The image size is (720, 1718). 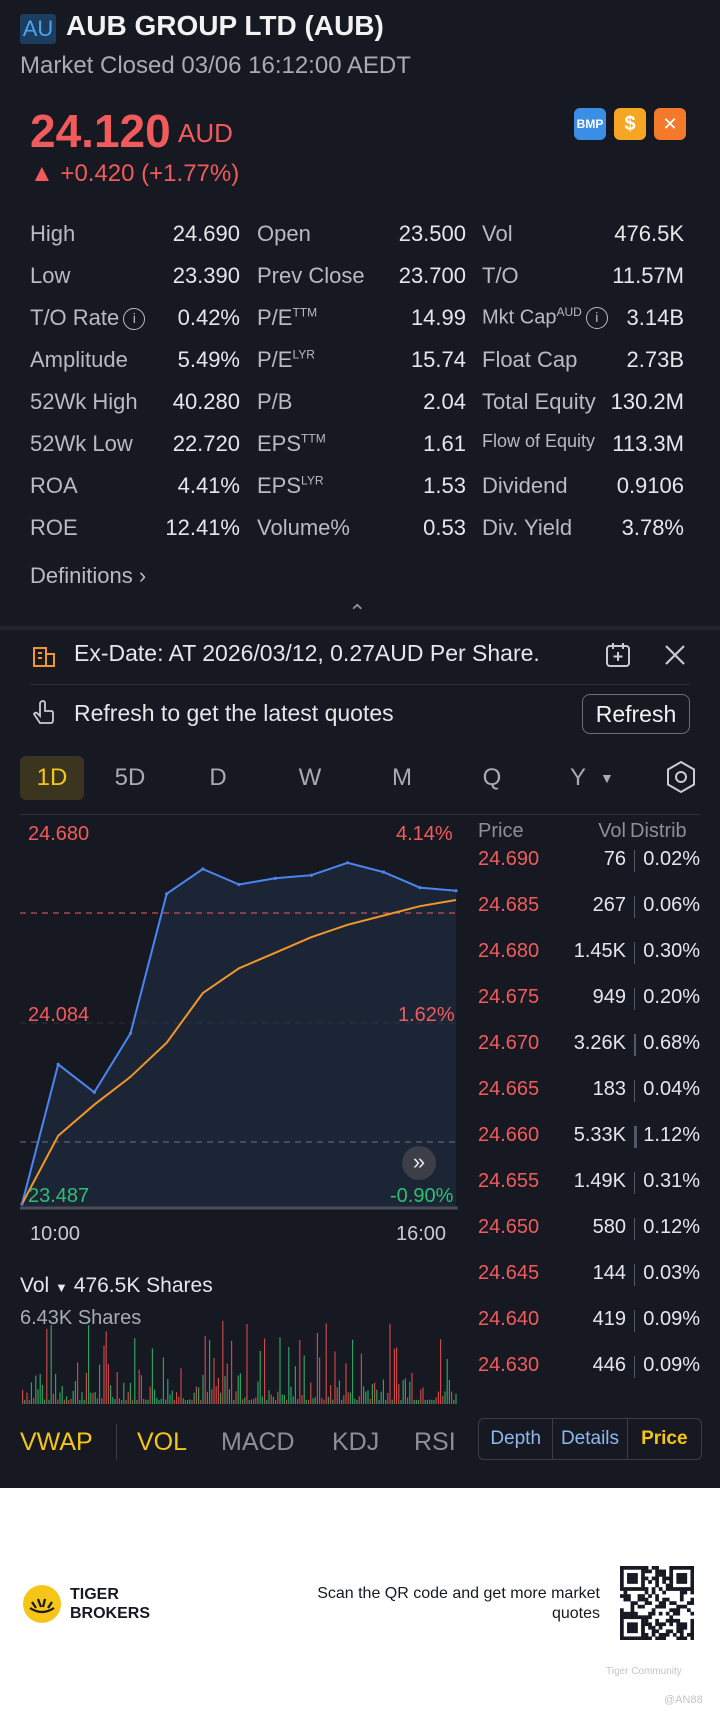 I want to click on volume-header: Vol ▼ 476.5K Shares, so click(x=116, y=1286).